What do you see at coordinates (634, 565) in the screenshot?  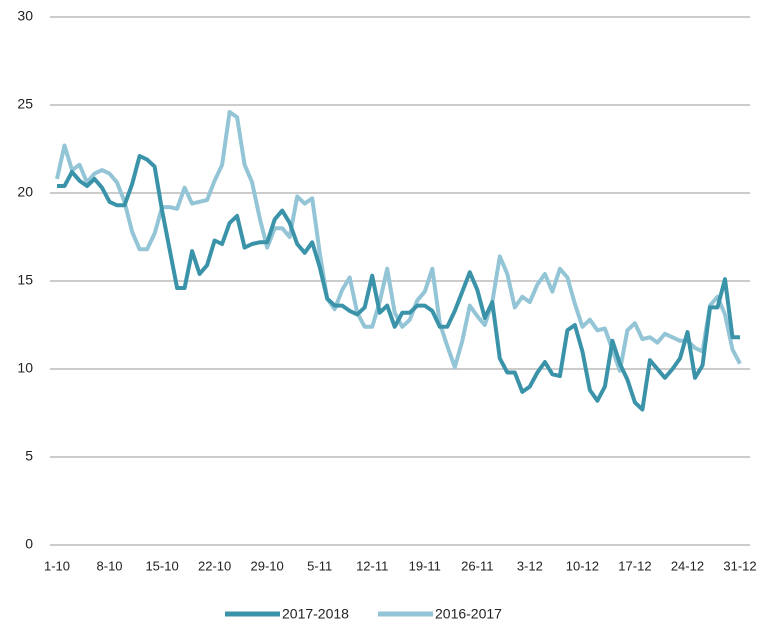 I see `x-tick-label: 17-12` at bounding box center [634, 565].